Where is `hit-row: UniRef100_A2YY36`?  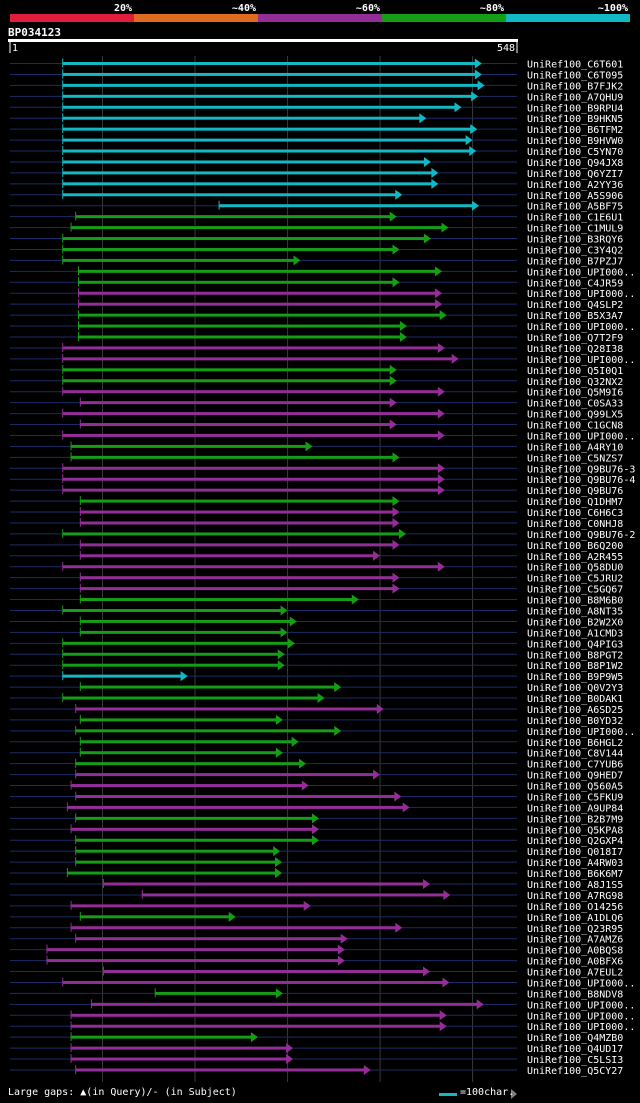
hit-row: UniRef100_A2YY36 is located at coordinates (316, 184).